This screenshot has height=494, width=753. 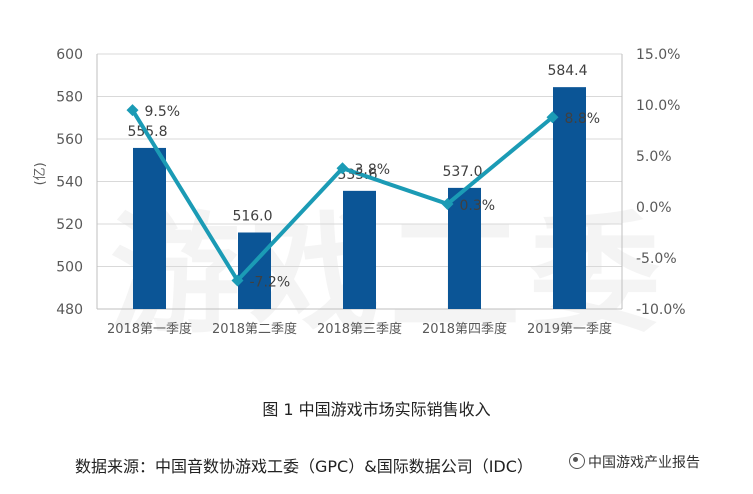 What do you see at coordinates (567, 71) in the screenshot?
I see `bar-value-label: 584.4` at bounding box center [567, 71].